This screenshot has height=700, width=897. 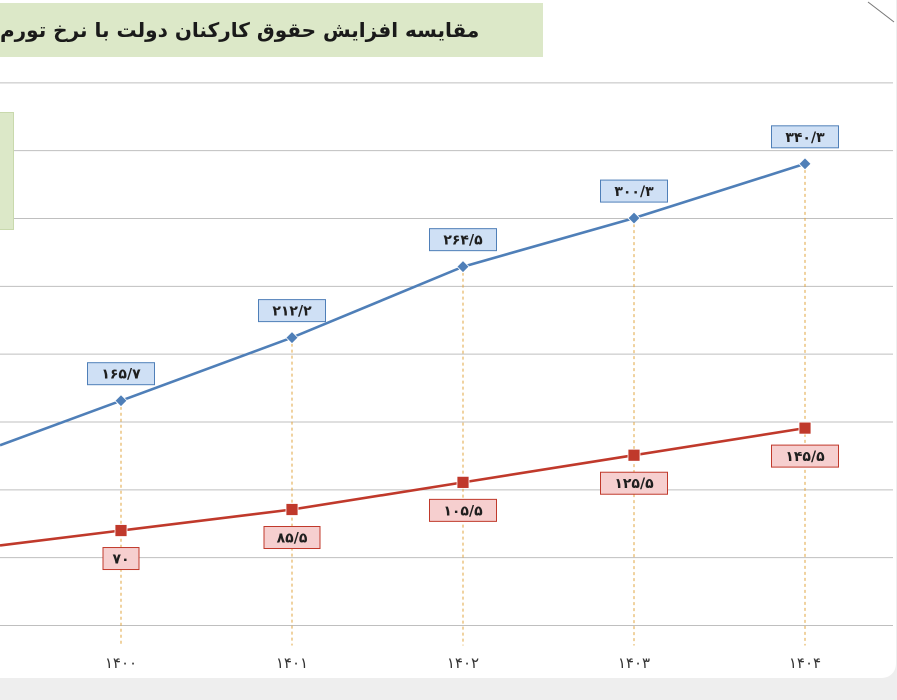 I want to click on data-label-text: ۸۵/۵, so click(x=292, y=539).